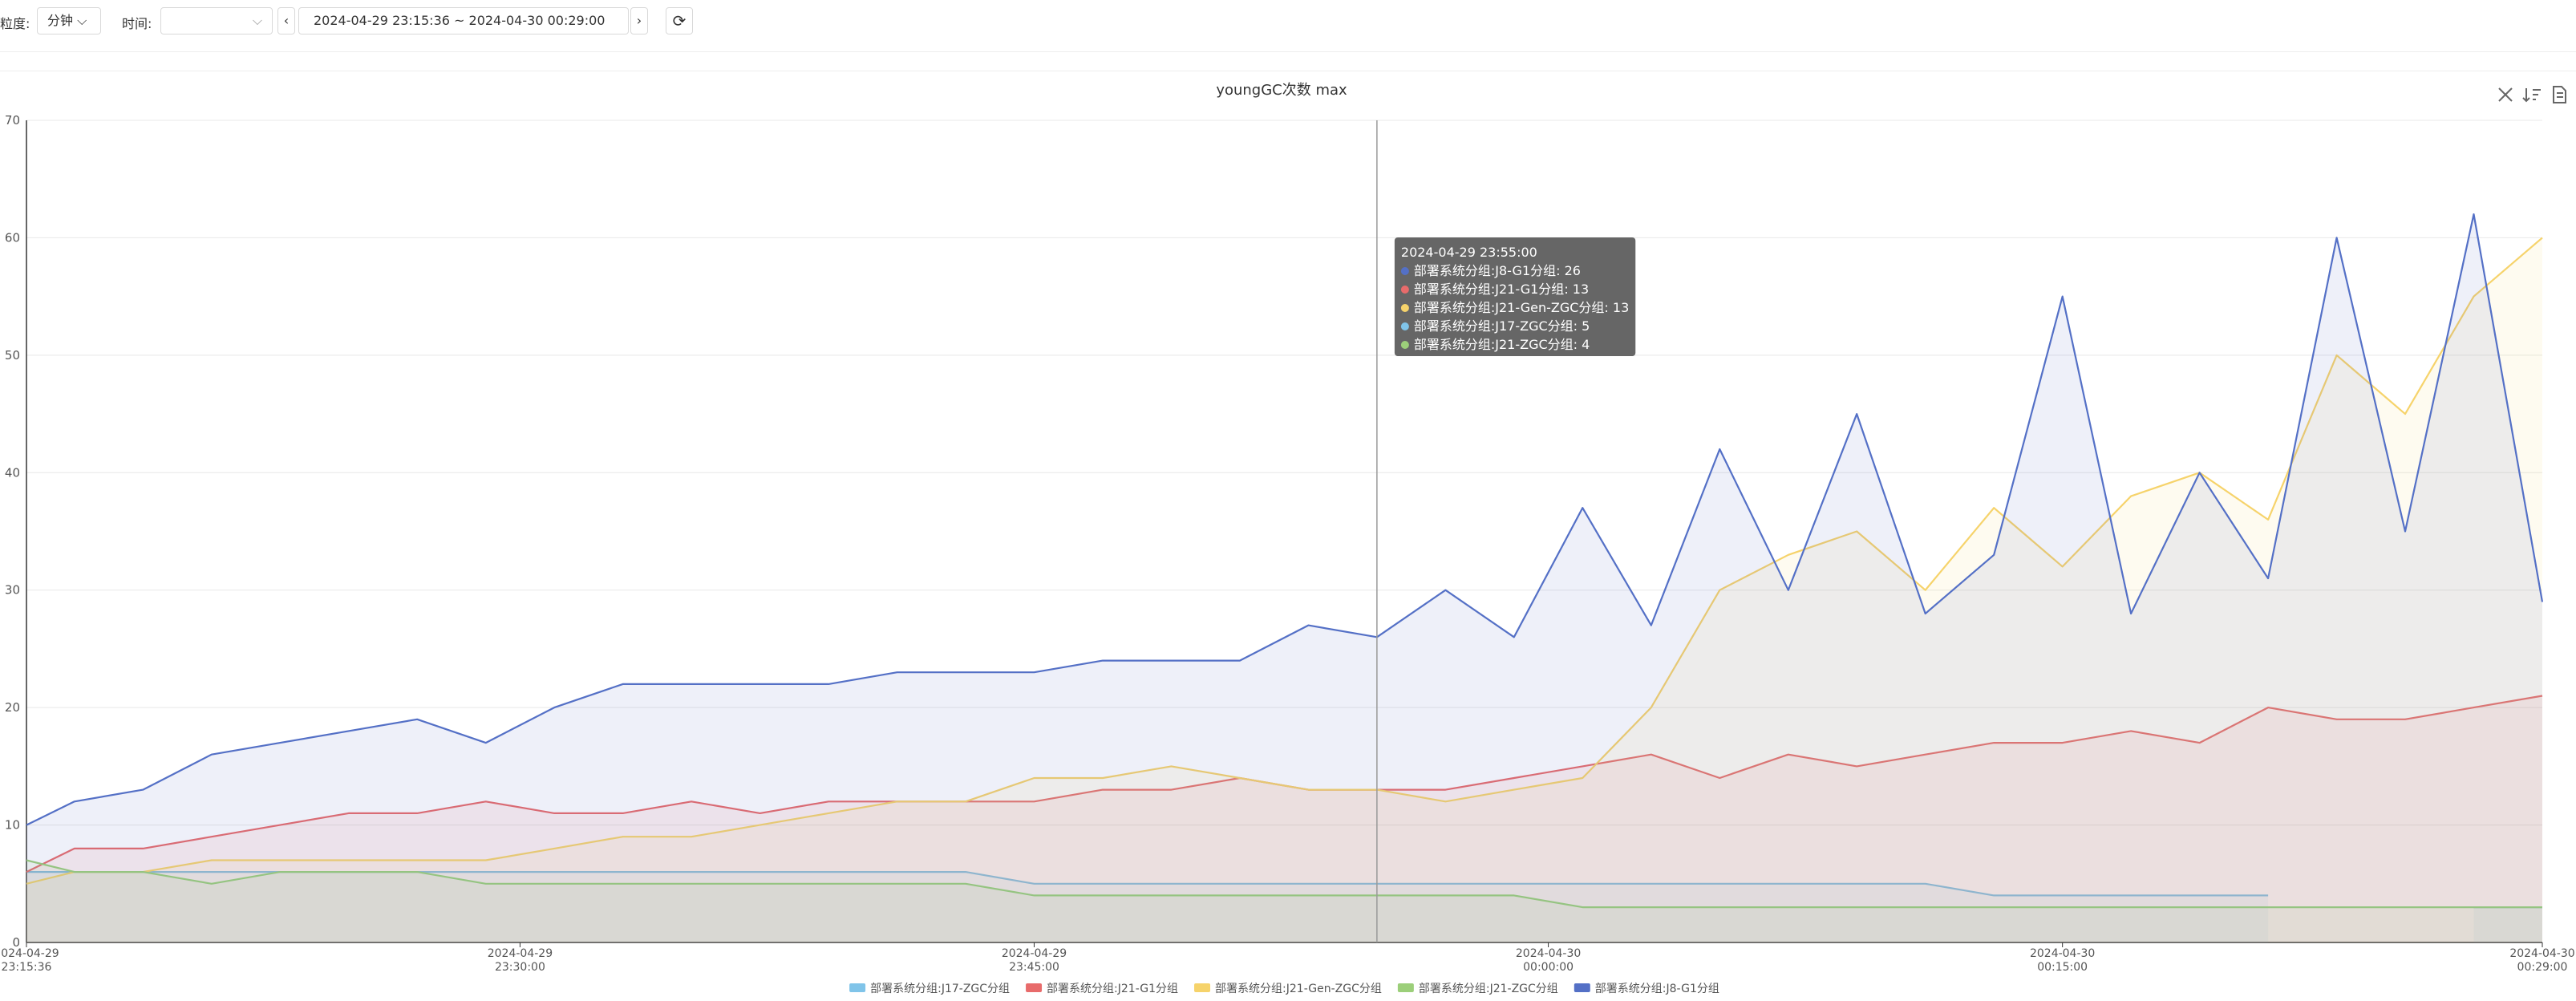 The width and height of the screenshot is (2576, 1001). What do you see at coordinates (12, 825) in the screenshot?
I see `y-tick-label: 10` at bounding box center [12, 825].